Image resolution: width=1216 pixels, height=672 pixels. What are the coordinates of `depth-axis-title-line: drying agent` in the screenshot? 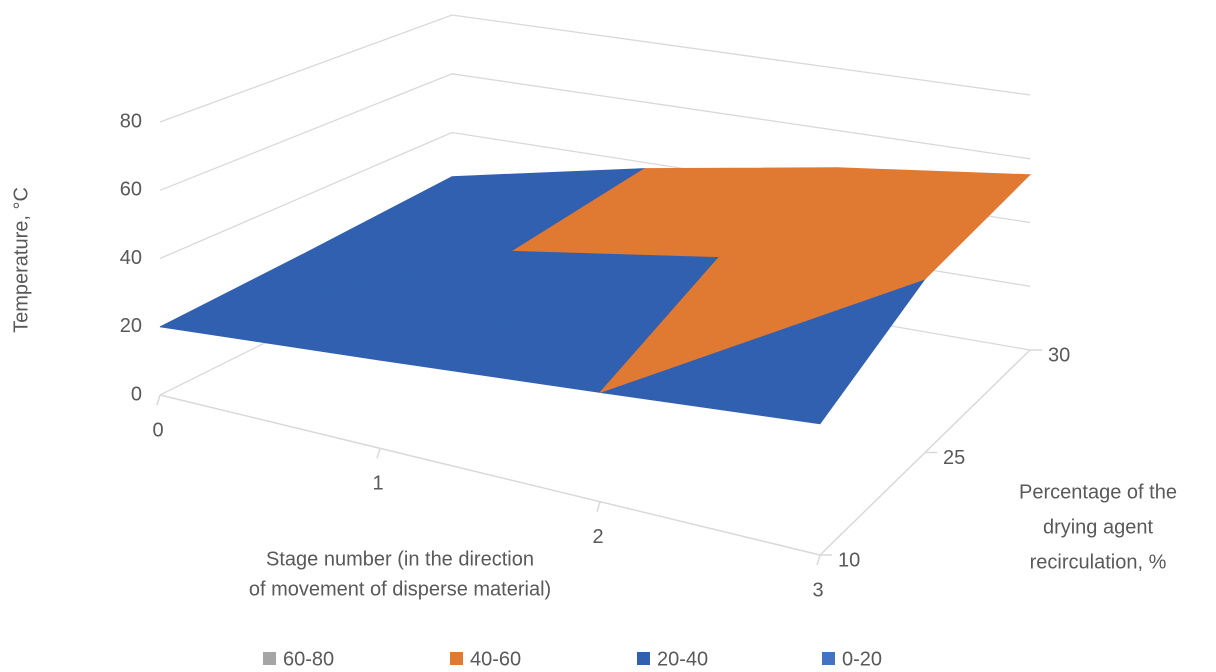 It's located at (1098, 527).